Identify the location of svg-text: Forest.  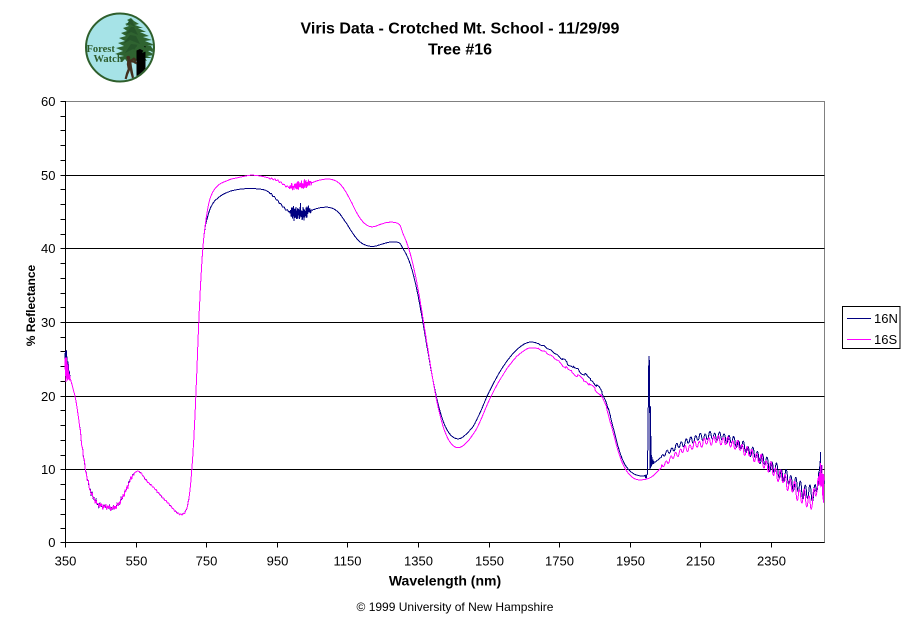
(101, 49).